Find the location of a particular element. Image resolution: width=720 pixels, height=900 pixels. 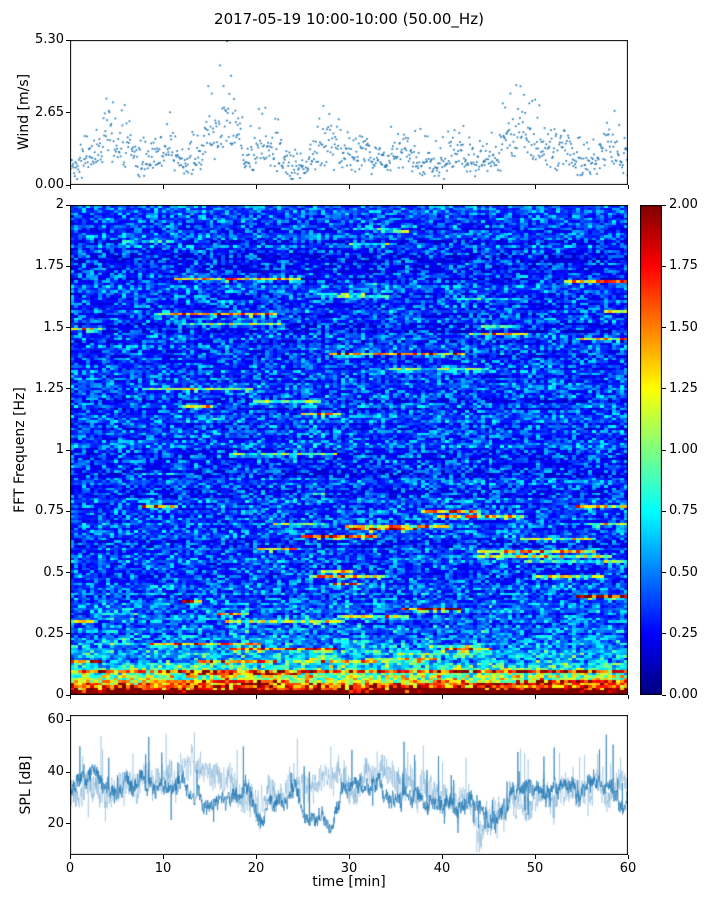

tick-label: 2.00 is located at coordinates (683, 204).